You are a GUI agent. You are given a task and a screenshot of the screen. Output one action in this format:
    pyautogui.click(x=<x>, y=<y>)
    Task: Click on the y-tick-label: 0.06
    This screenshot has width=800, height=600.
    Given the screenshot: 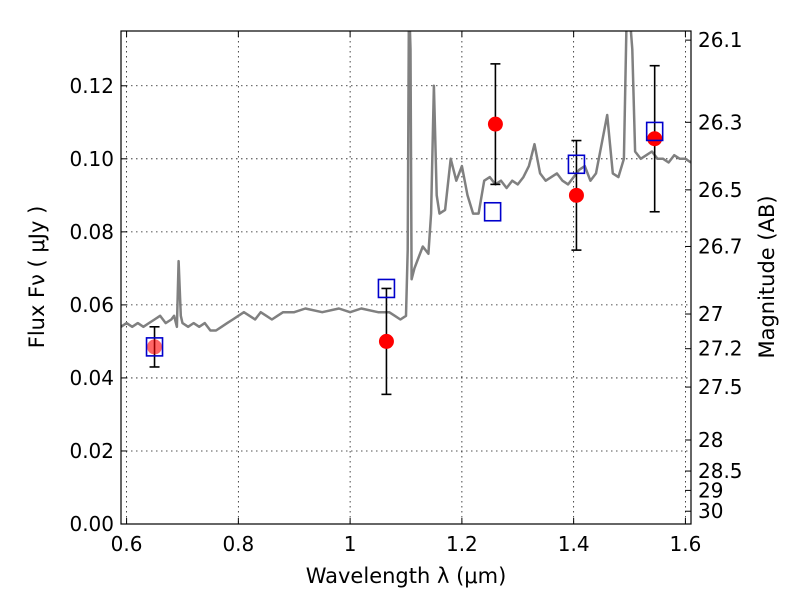 What is the action you would take?
    pyautogui.click(x=91, y=305)
    